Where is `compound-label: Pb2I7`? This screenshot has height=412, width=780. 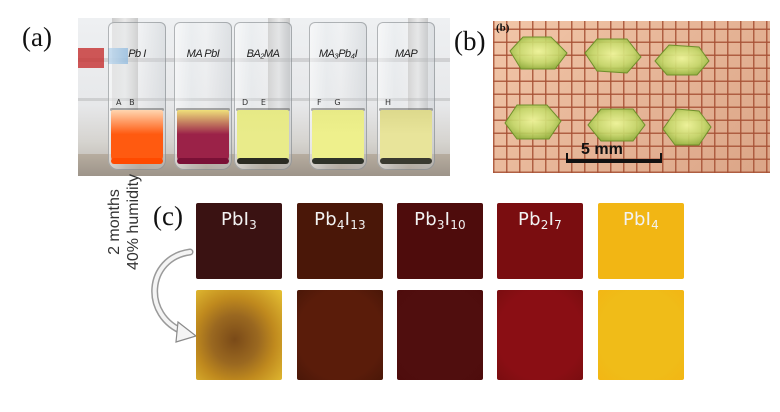
compound-label: Pb2I7 is located at coordinates (540, 220).